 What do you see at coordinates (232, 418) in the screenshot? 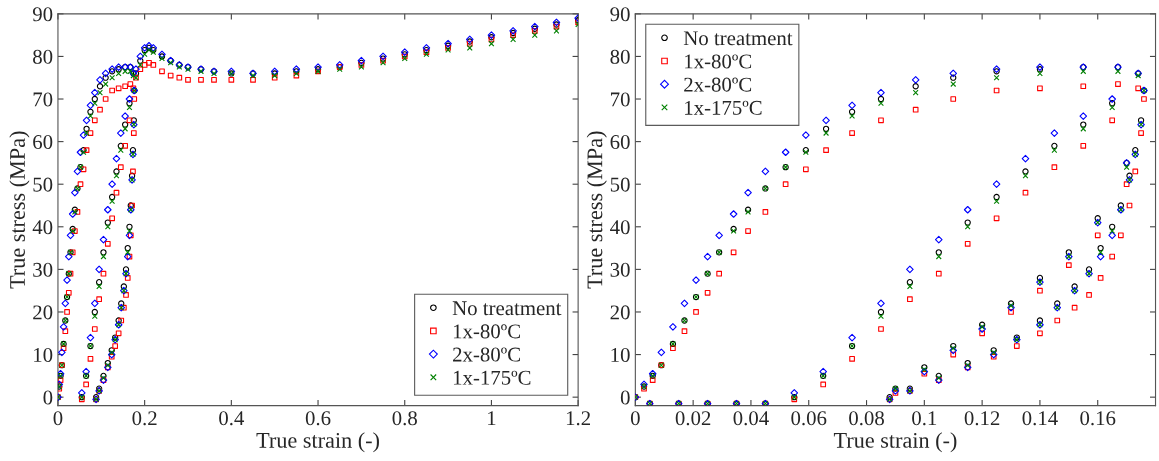
I see `x-tick-label: 0.4` at bounding box center [232, 418].